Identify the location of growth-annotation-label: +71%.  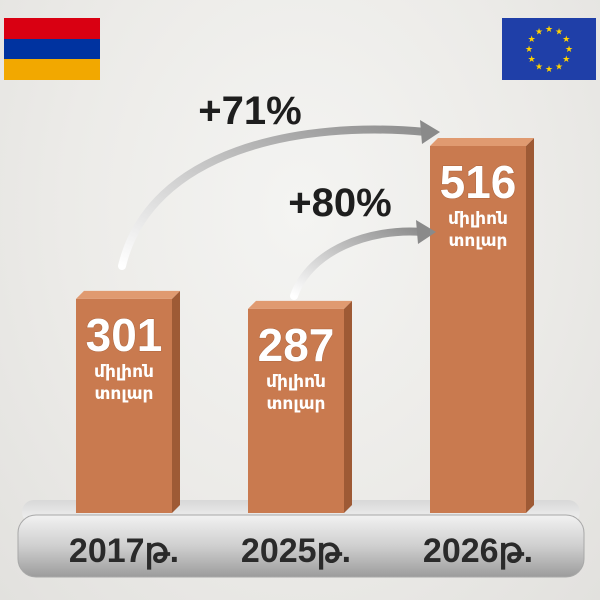
(249, 111).